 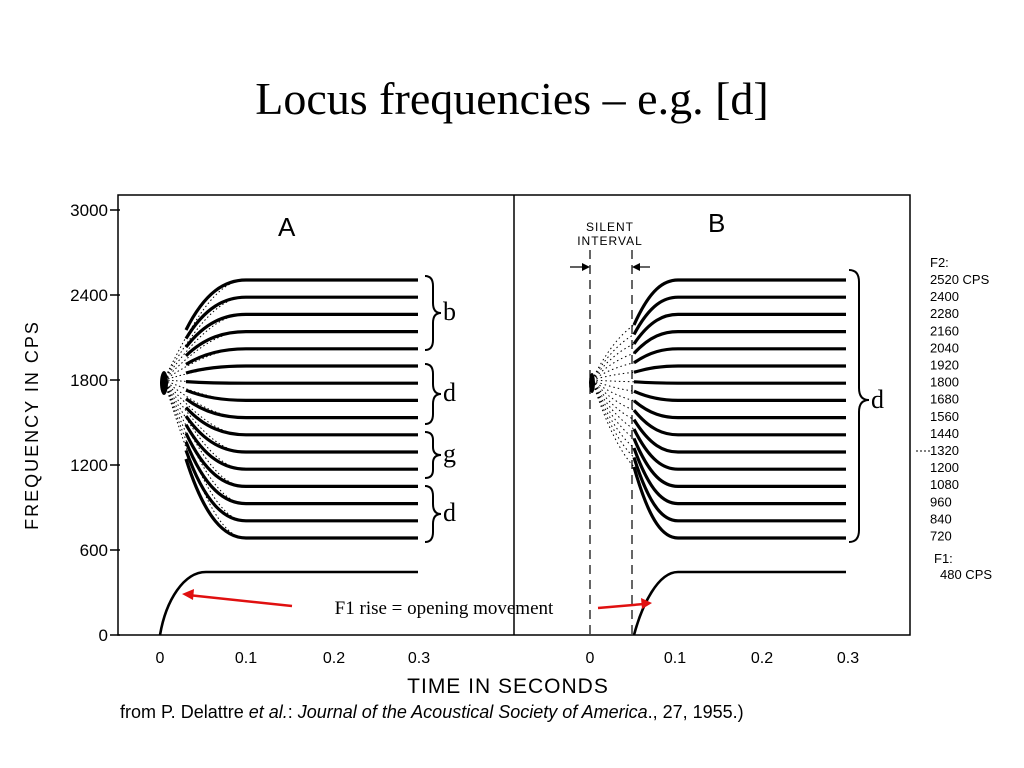 I want to click on f2-value: 2280, so click(x=944, y=313).